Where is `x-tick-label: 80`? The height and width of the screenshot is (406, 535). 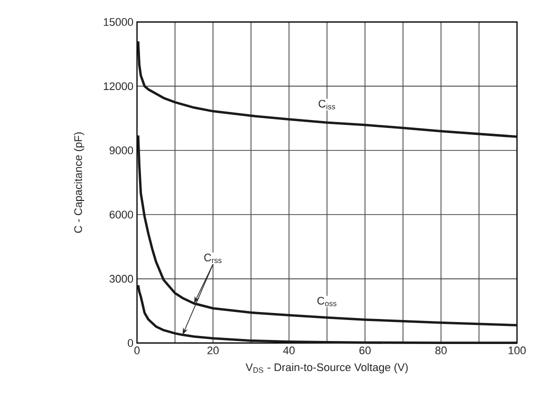
x-tick-label: 80 is located at coordinates (441, 350).